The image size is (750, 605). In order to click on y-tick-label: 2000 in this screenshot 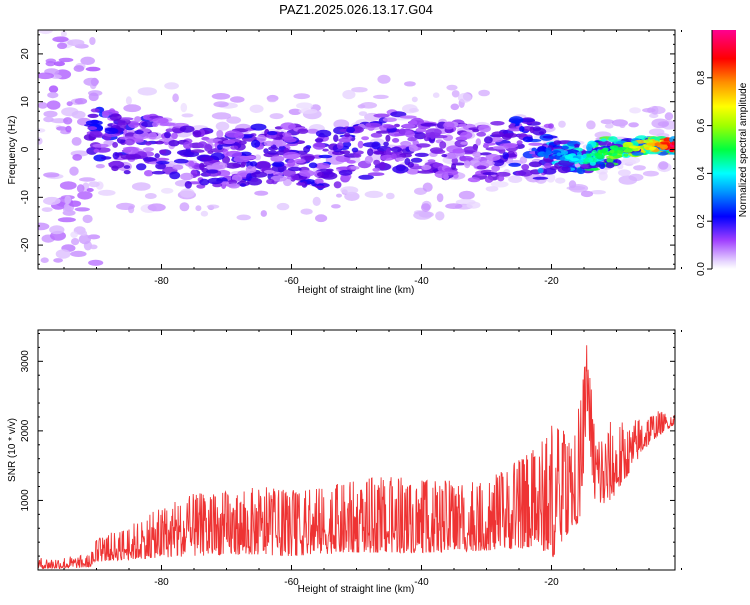, I will do `click(25, 430)`.